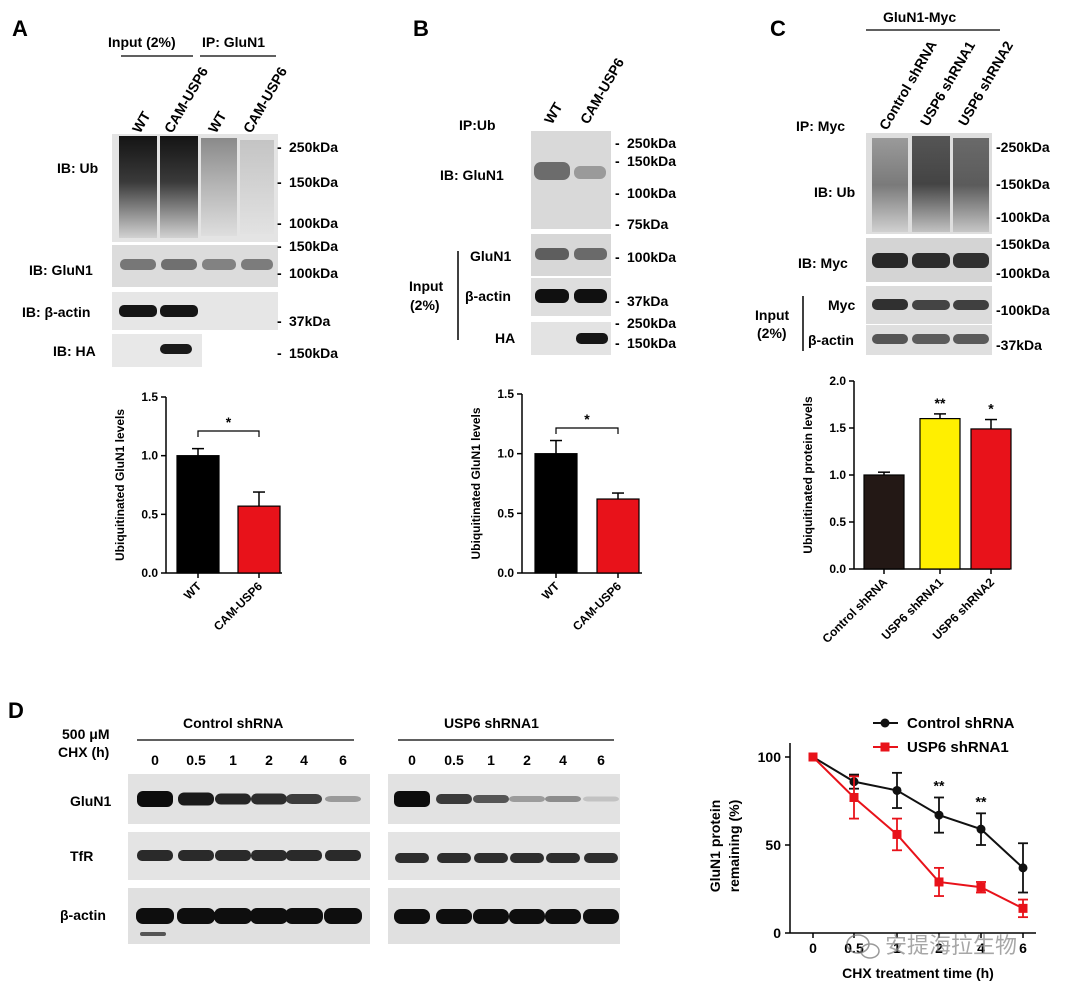 The image size is (1080, 995). What do you see at coordinates (1023, 310) in the screenshot?
I see `marker-label: -100kDa` at bounding box center [1023, 310].